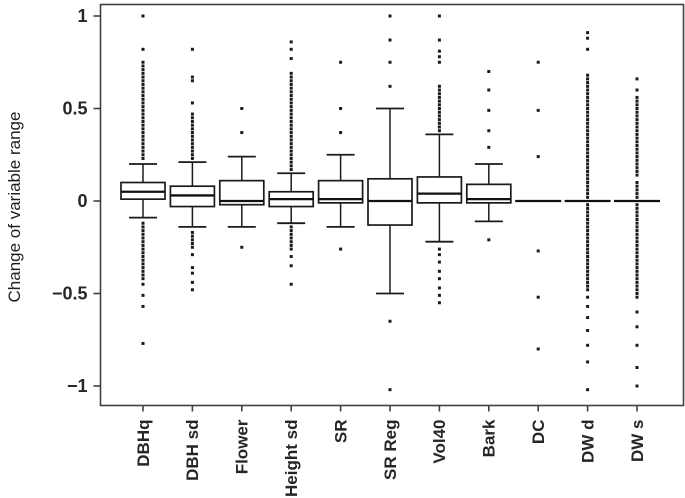  I want to click on box-flower, so click(241, 178).